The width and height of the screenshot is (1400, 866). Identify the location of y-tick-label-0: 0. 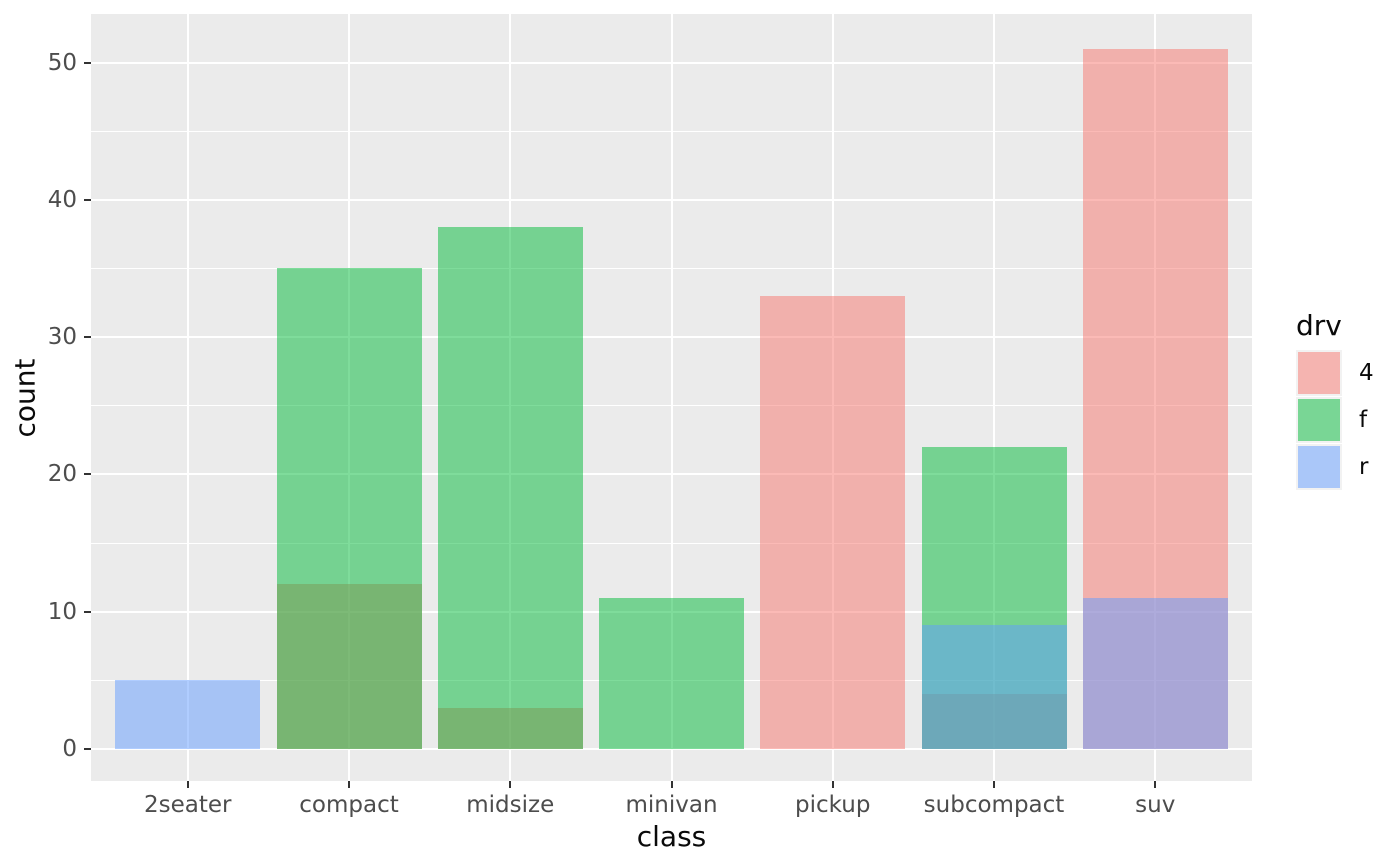
(69, 749).